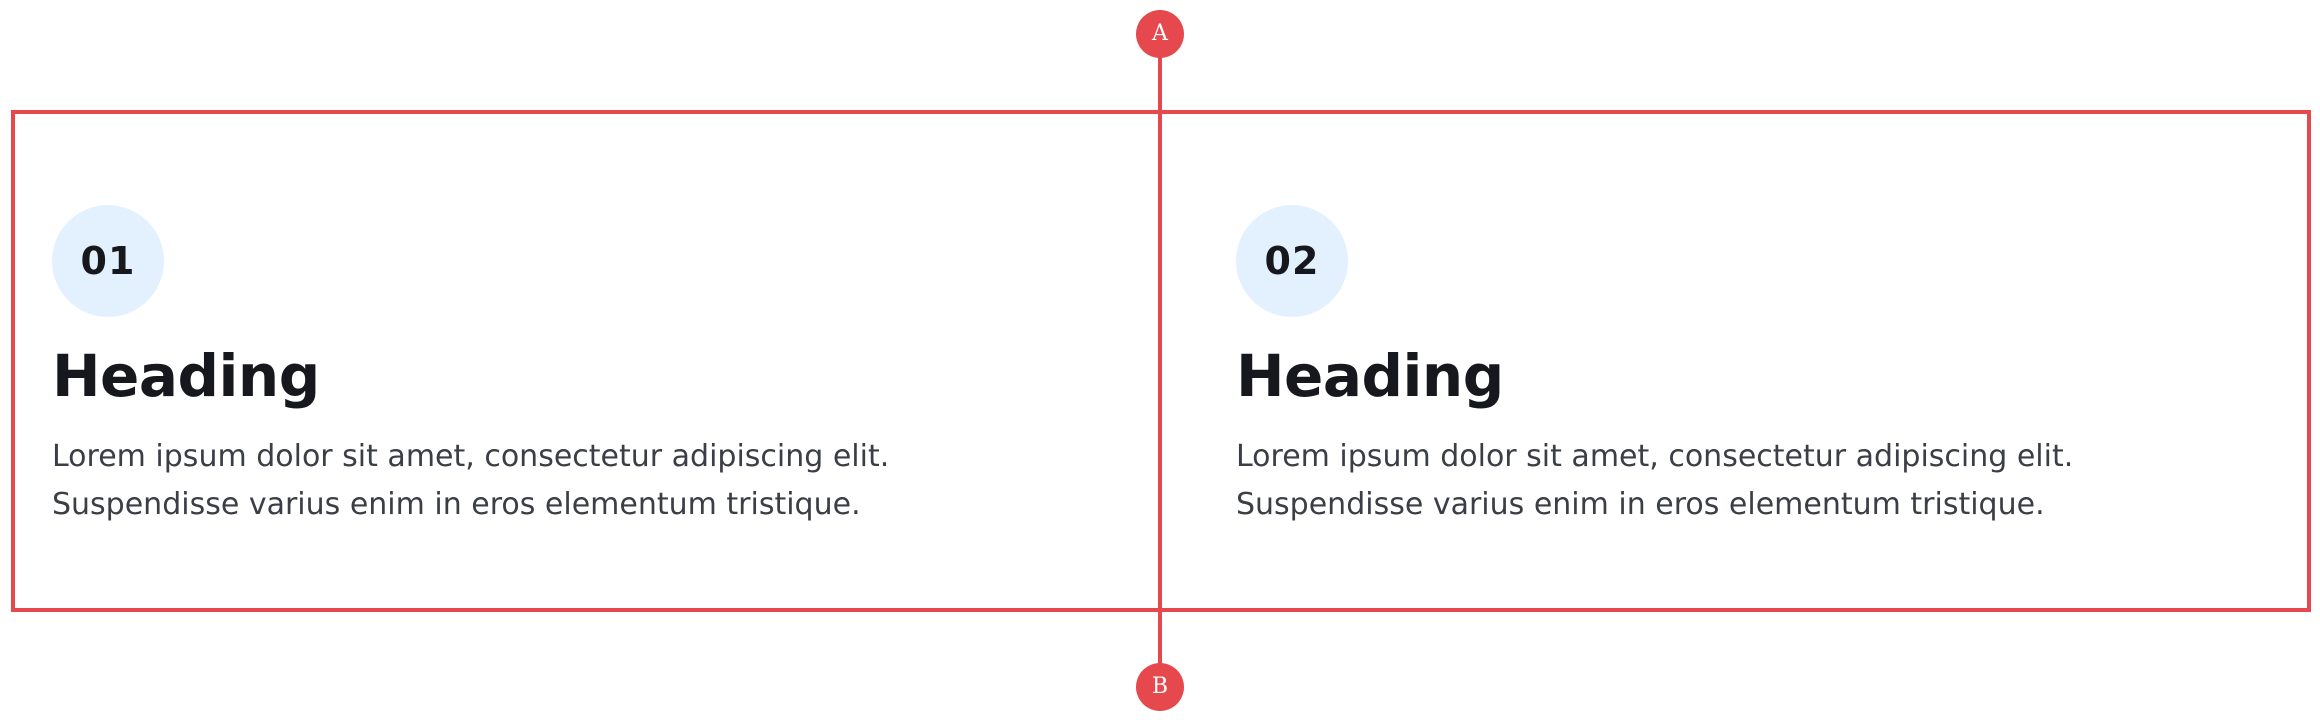  I want to click on number-badge: 01, so click(108, 261).